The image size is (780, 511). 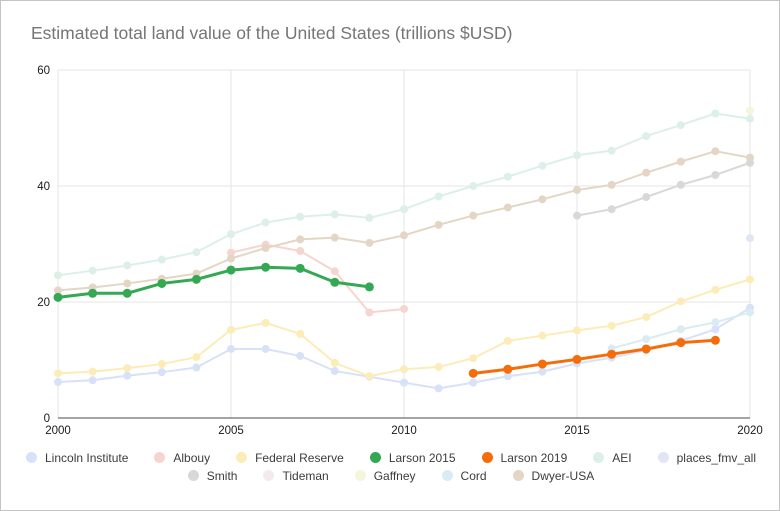 What do you see at coordinates (299, 457) in the screenshot?
I see `legend-label: Federal Reserve` at bounding box center [299, 457].